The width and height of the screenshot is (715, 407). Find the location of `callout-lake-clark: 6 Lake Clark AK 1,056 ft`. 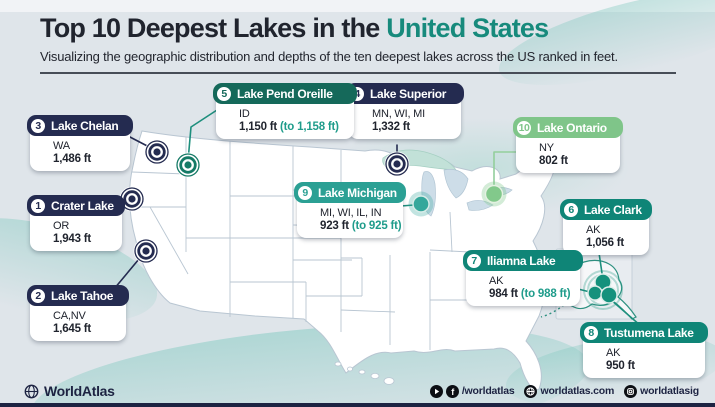

callout-lake-clark: 6 Lake Clark AK 1,056 ft is located at coordinates (606, 227).